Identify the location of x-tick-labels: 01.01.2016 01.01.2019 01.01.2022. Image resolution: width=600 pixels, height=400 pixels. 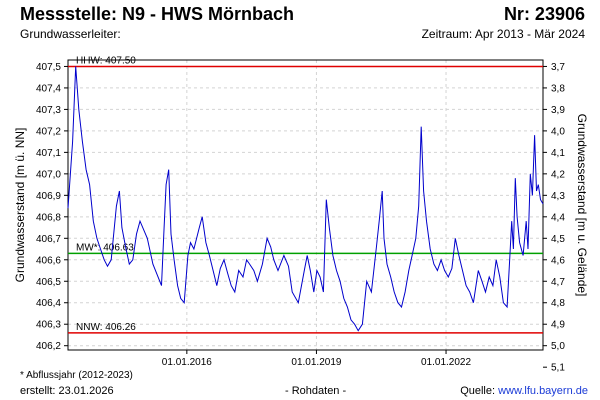
(316, 359).